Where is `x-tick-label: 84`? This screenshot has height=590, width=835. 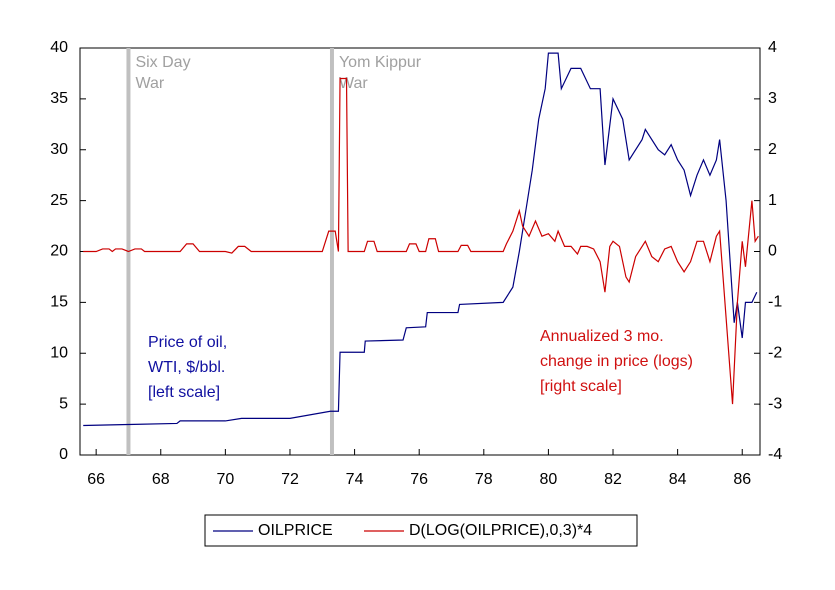 x-tick-label: 84 is located at coordinates (678, 479).